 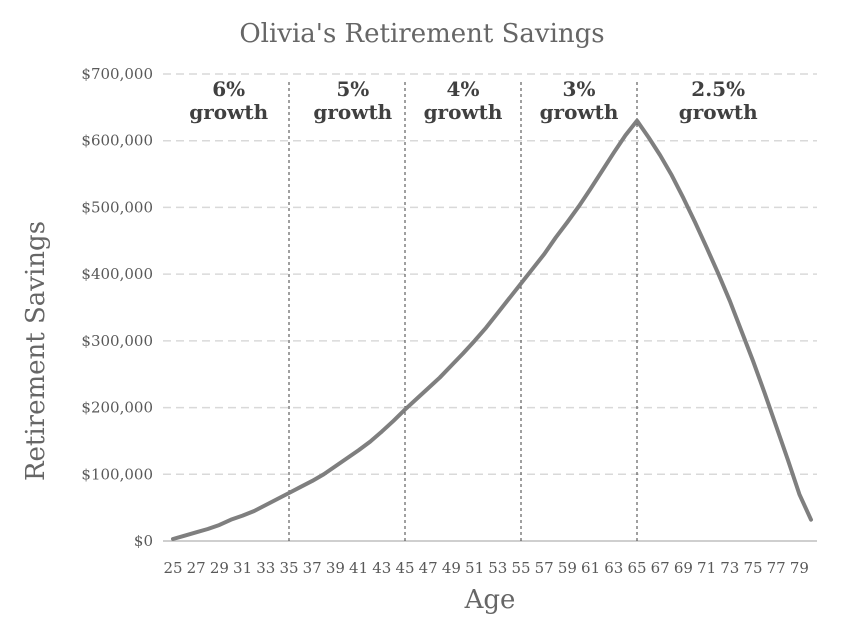 I want to click on phase-rate-label: 6%, so click(x=228, y=89).